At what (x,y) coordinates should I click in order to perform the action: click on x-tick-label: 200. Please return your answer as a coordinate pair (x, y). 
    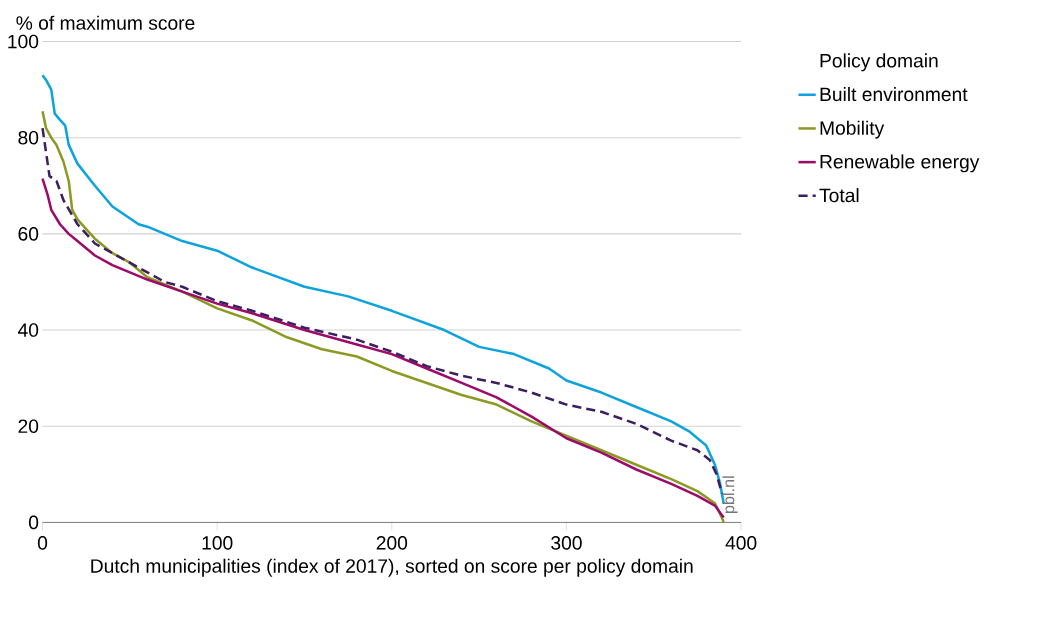
    Looking at the image, I should click on (392, 543).